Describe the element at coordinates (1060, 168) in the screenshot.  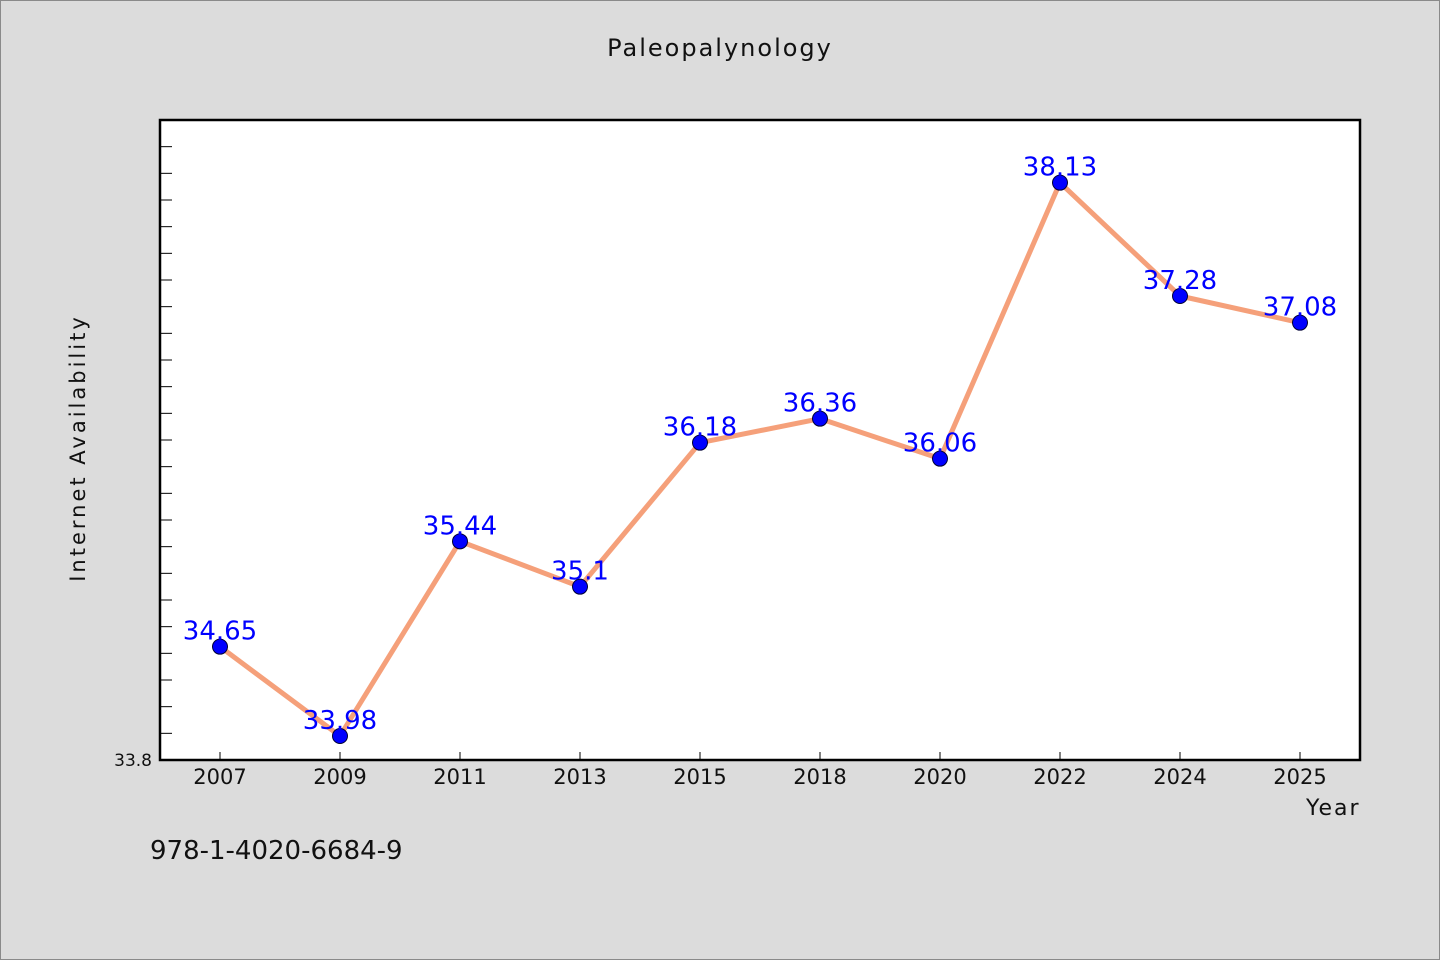
I see `data-label: 38.13` at that location.